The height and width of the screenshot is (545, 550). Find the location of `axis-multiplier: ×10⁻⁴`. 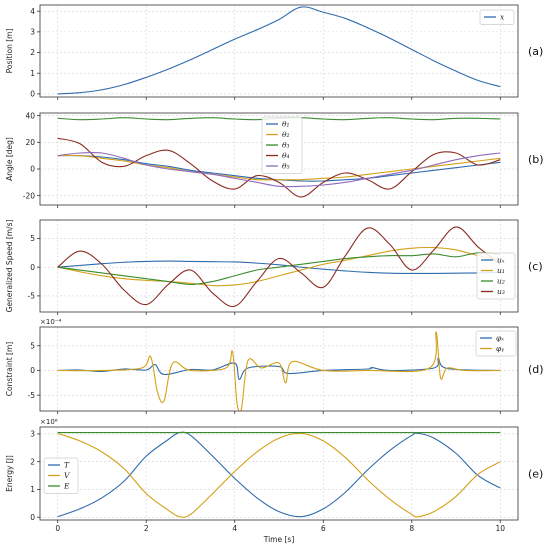

axis-multiplier: ×10⁻⁴ is located at coordinates (50, 322).